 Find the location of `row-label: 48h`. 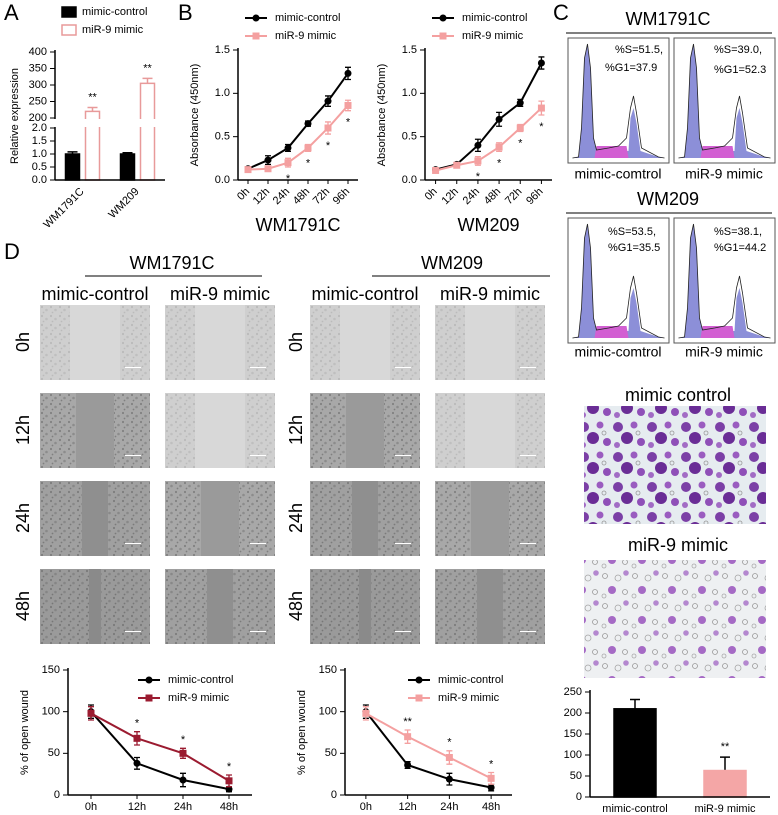

row-label: 48h is located at coordinates (23, 606).